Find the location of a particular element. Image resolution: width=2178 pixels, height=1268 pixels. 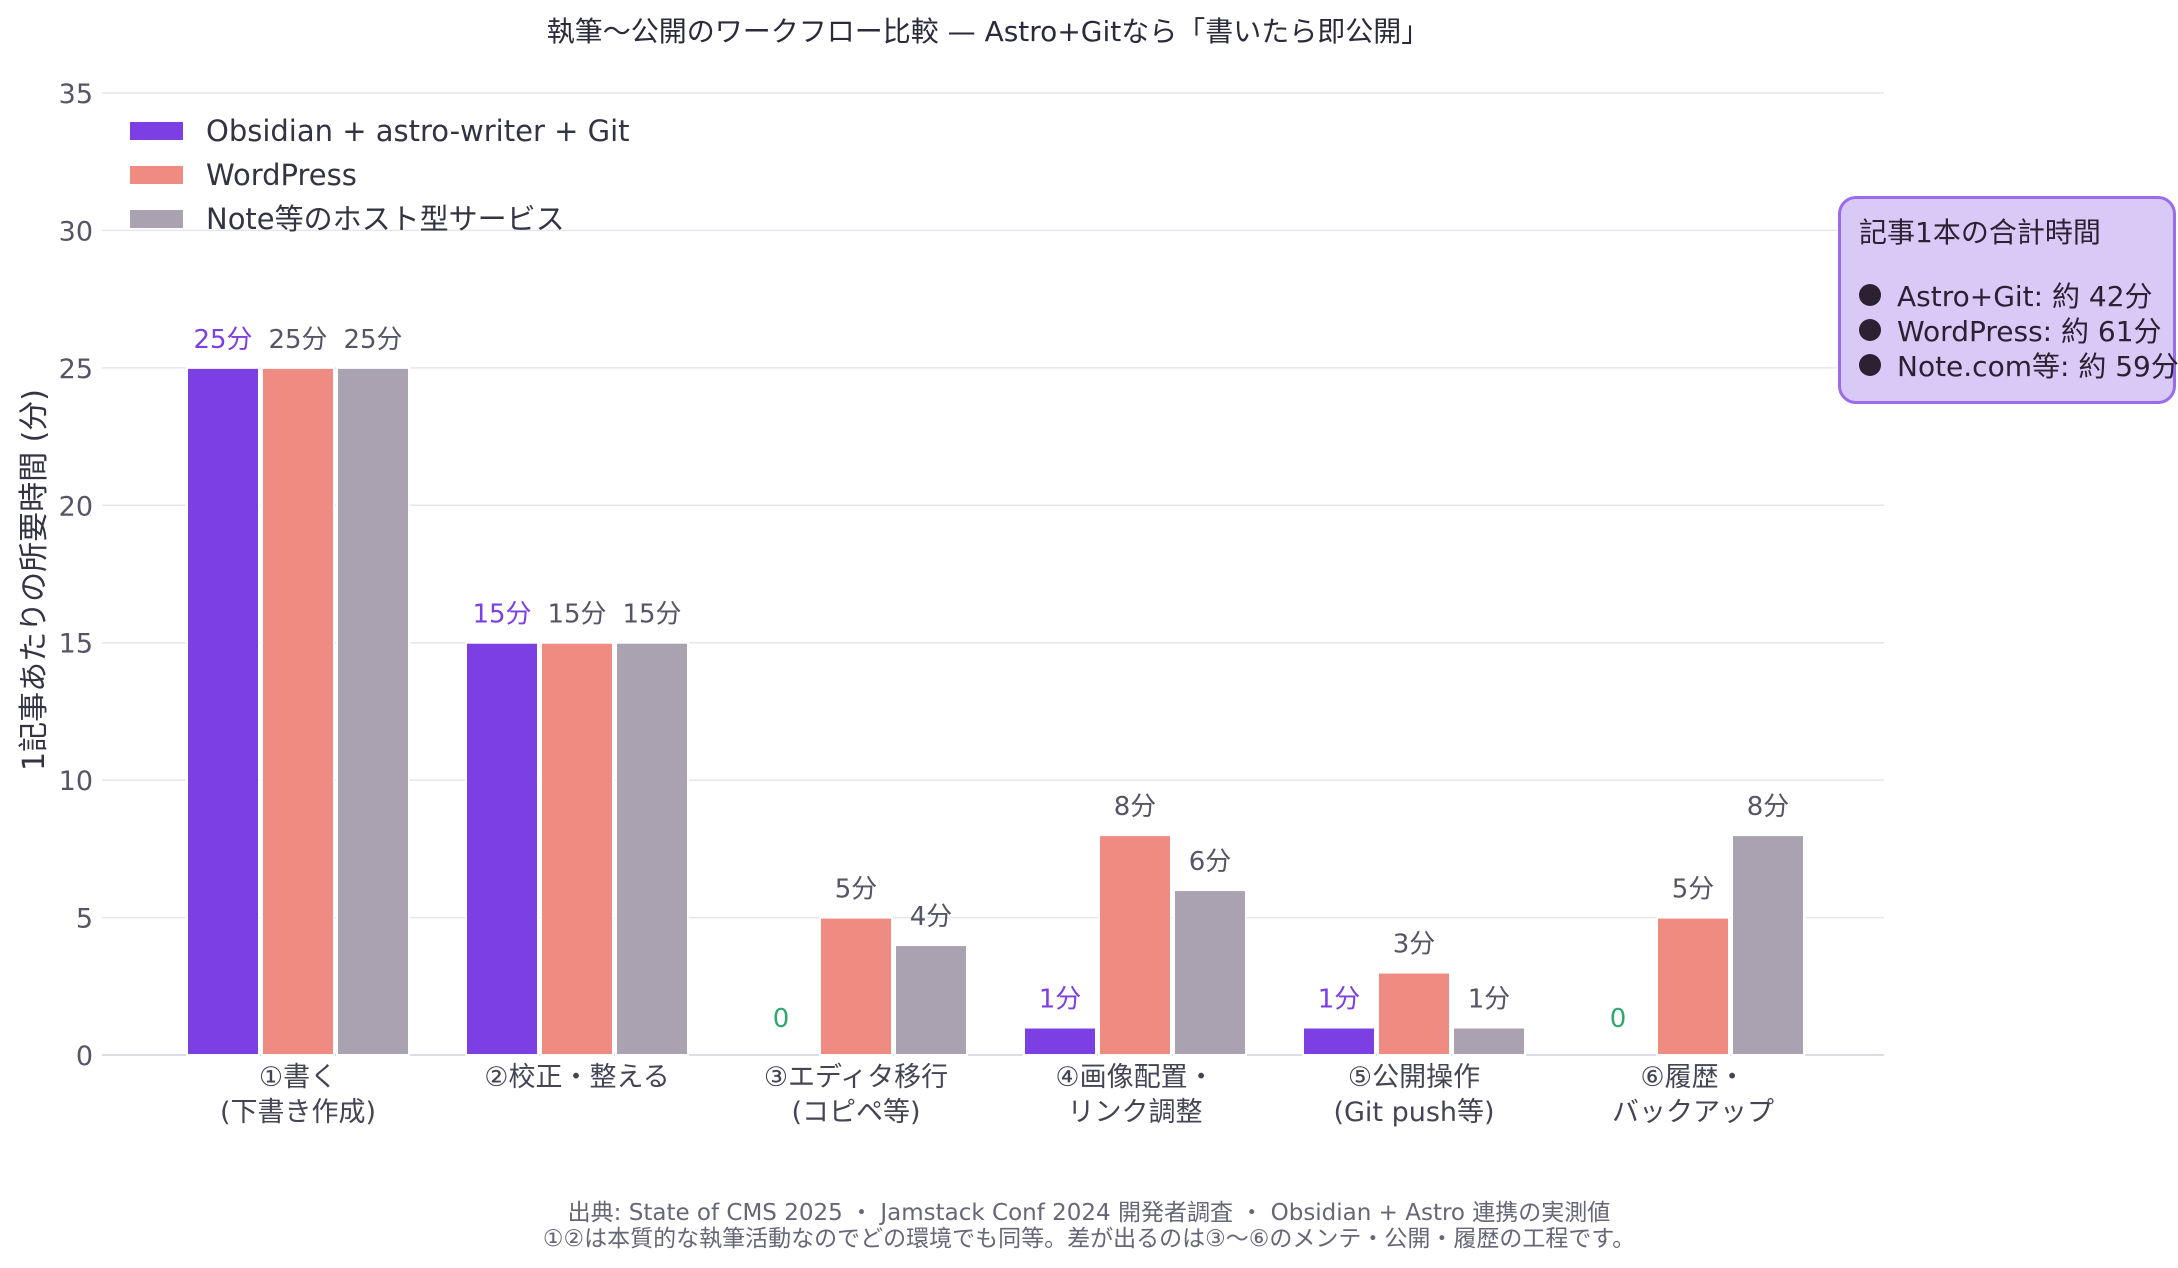

x-tick-label: ①書く is located at coordinates (298, 1077).